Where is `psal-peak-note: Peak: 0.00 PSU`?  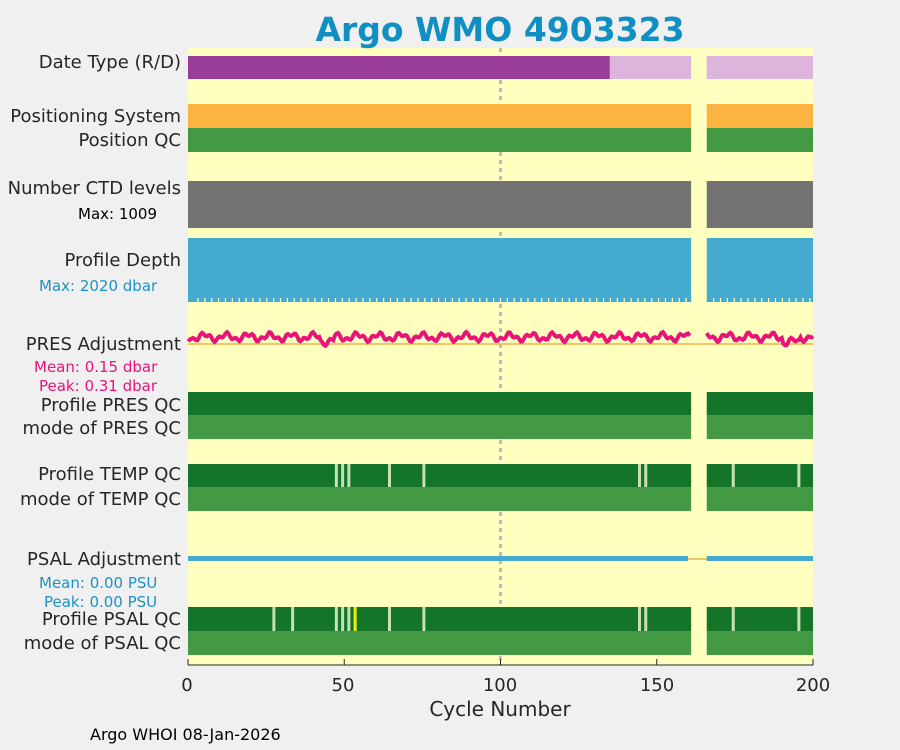 psal-peak-note: Peak: 0.00 PSU is located at coordinates (101, 602).